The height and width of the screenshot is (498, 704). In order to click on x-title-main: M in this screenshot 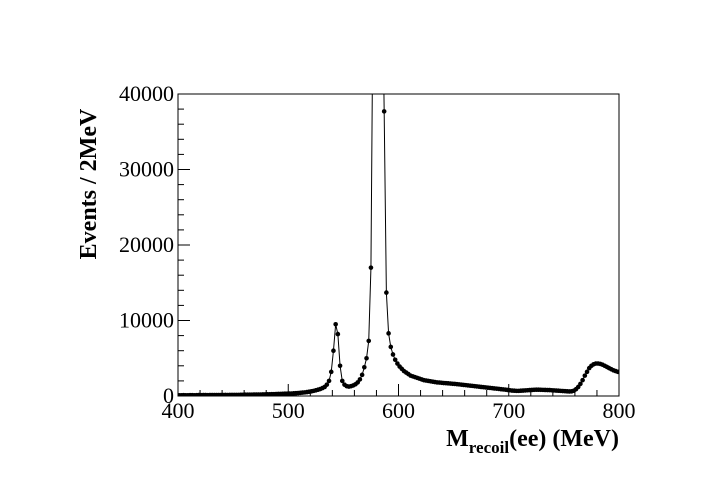, I will do `click(457, 439)`.